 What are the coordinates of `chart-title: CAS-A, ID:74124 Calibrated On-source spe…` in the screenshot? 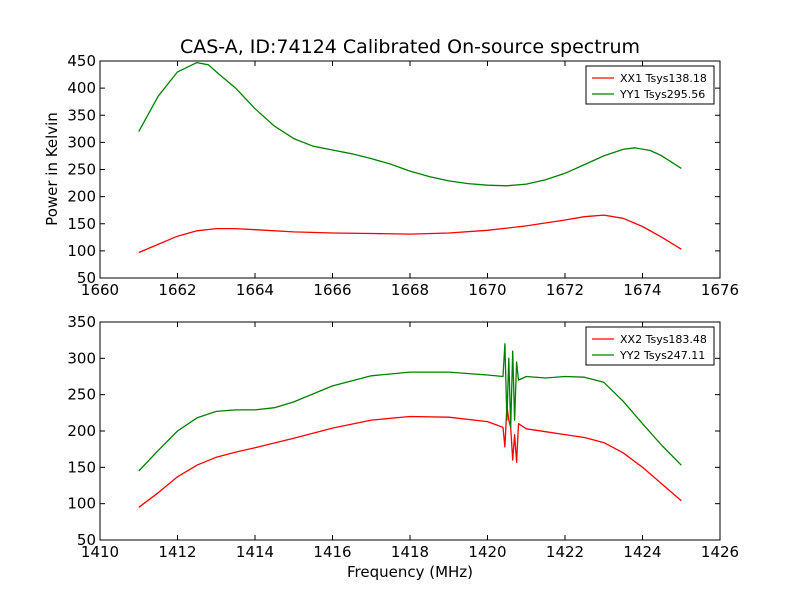 It's located at (410, 47).